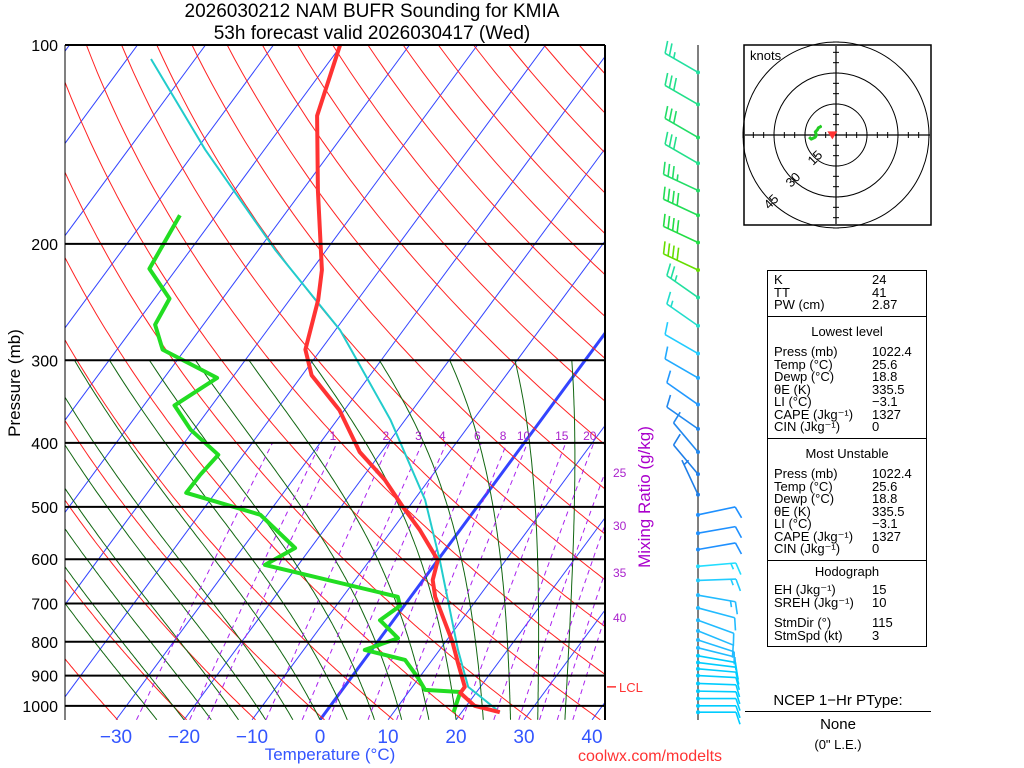 This screenshot has width=1024, height=768. I want to click on lcl-label: LCL, so click(631, 687).